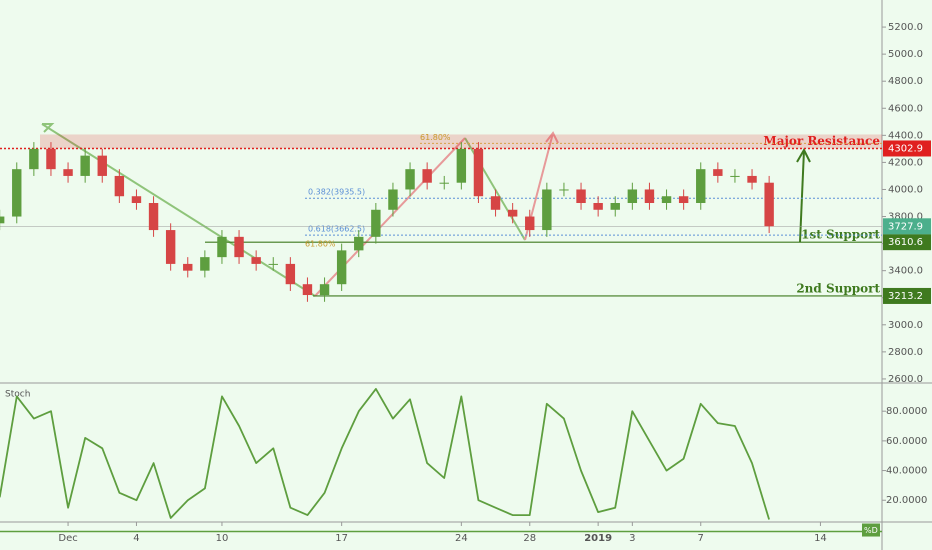 The height and width of the screenshot is (550, 932). I want to click on price-box-label: 3610.6, so click(905, 242).